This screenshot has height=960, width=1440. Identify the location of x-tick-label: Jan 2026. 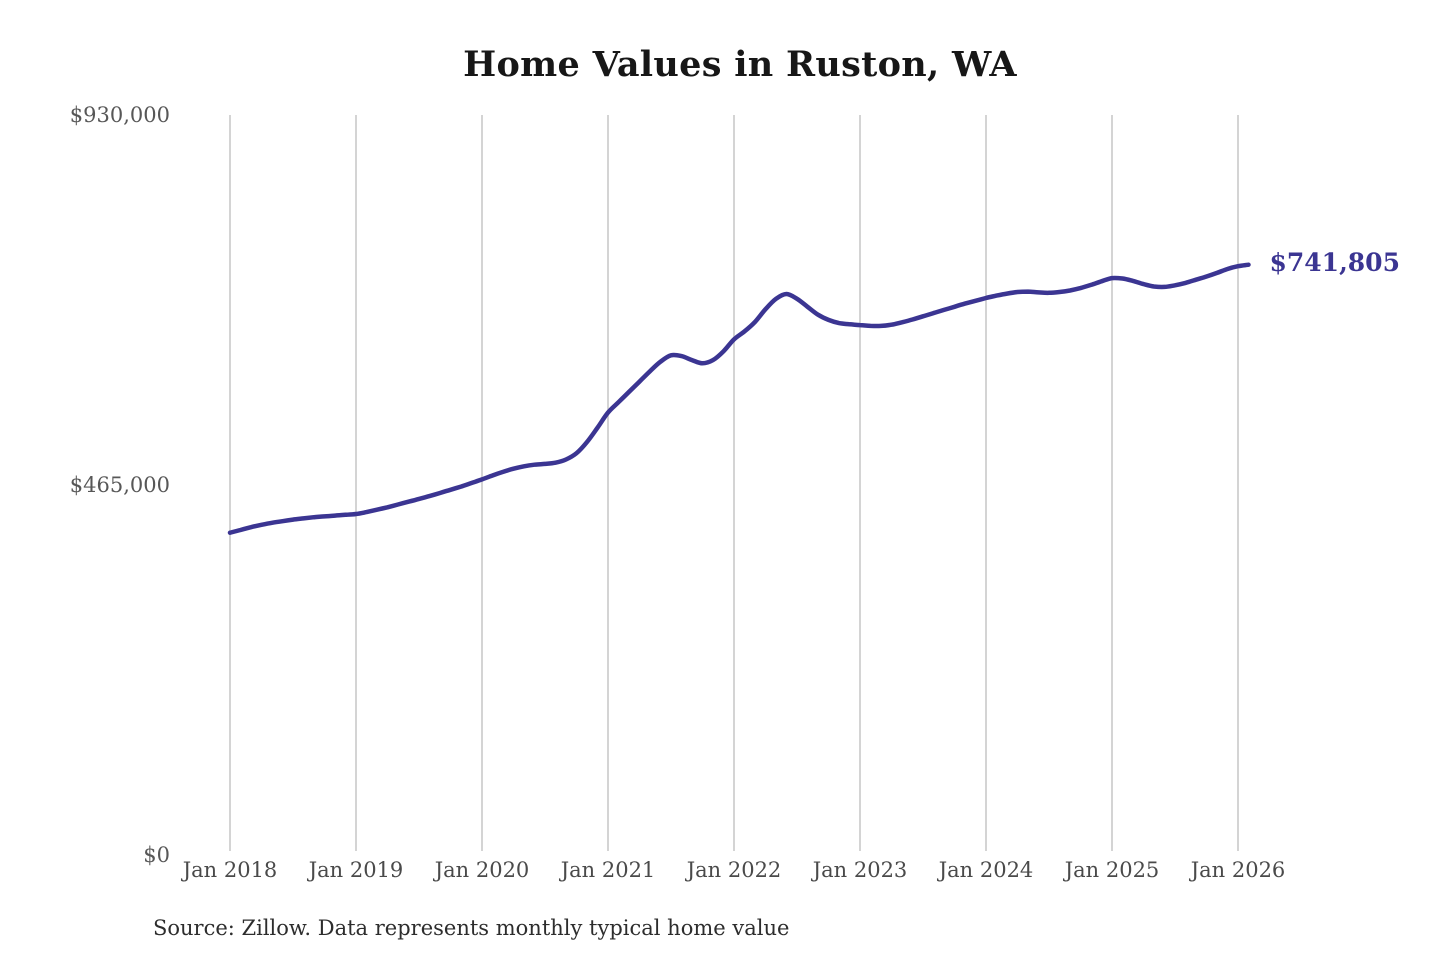
(1238, 870).